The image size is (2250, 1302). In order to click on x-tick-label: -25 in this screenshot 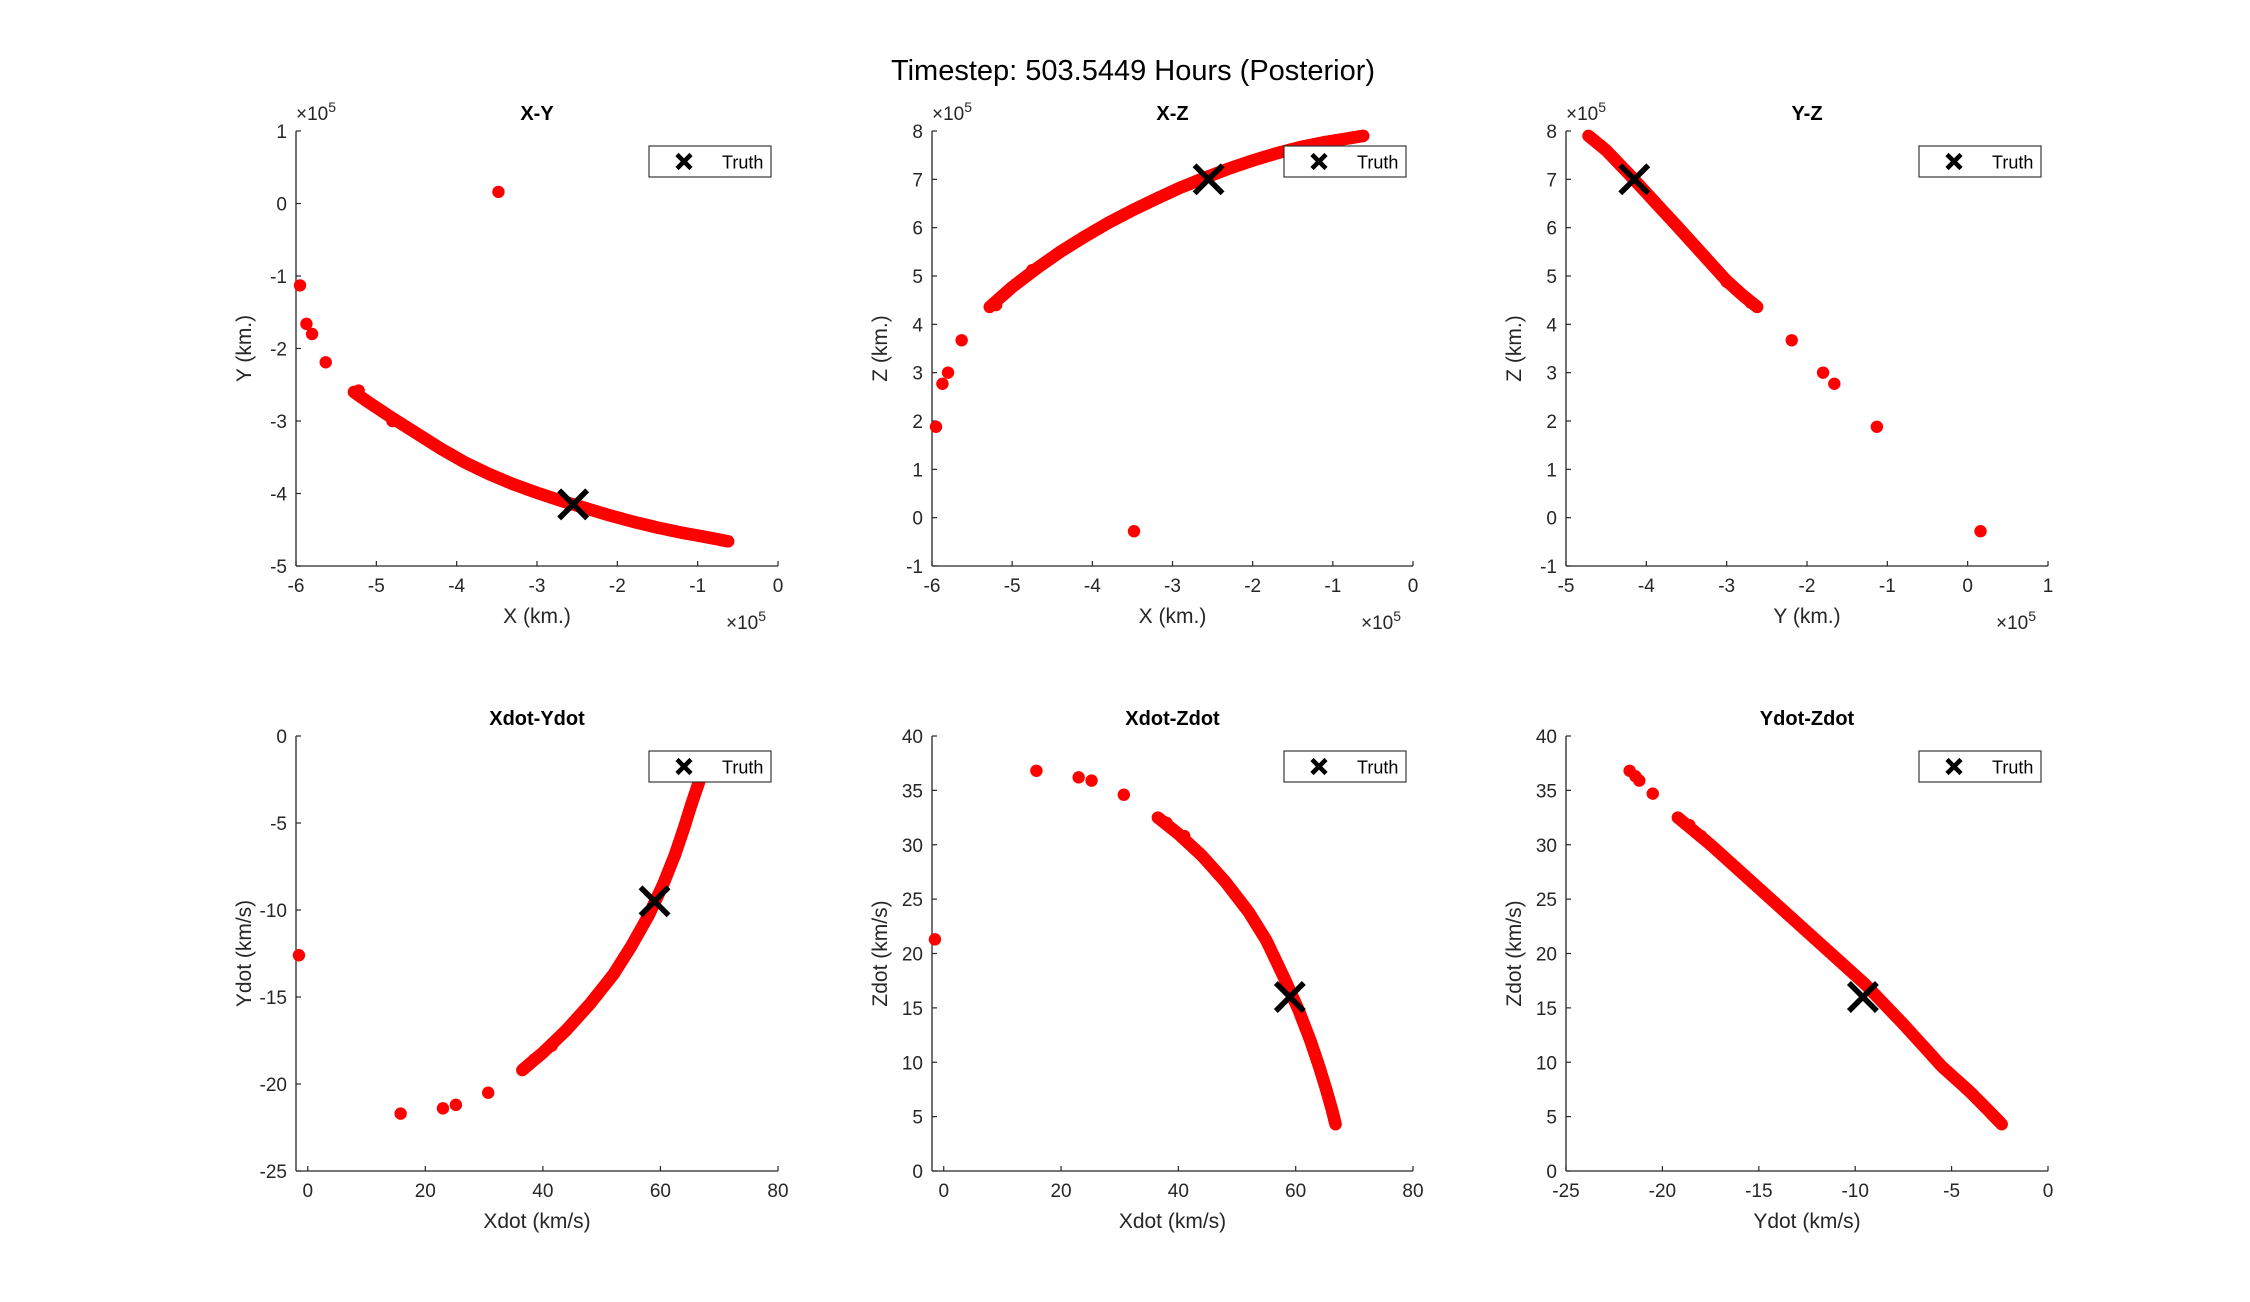, I will do `click(1565, 1191)`.